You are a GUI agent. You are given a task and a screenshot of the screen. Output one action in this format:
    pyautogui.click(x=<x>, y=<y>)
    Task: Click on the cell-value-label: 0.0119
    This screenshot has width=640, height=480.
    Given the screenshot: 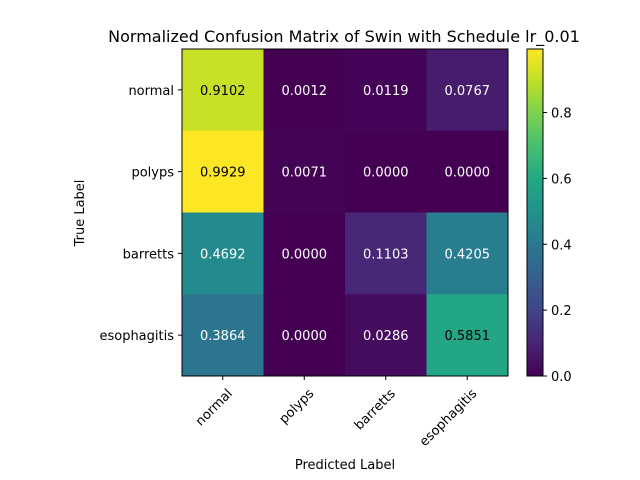 What is the action you would take?
    pyautogui.click(x=386, y=91)
    